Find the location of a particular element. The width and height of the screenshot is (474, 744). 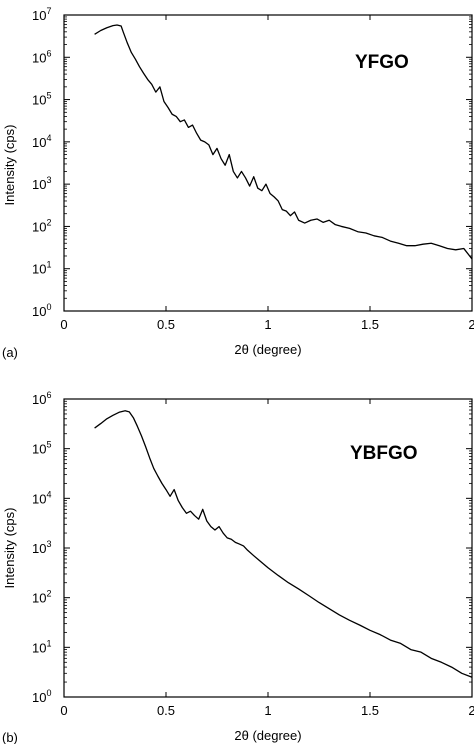

y-tick-label-a: 10¹ is located at coordinates (41, 268).